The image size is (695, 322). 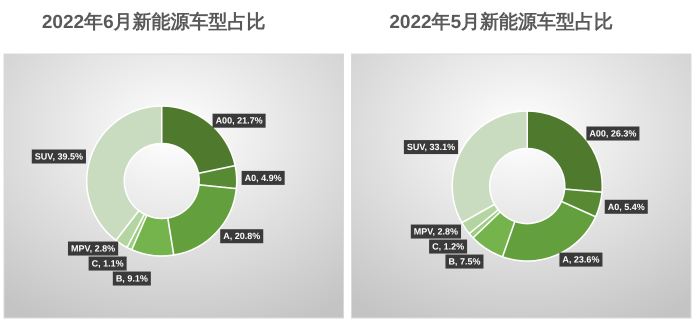 I want to click on data-label: A0, 4.9%, so click(x=263, y=177).